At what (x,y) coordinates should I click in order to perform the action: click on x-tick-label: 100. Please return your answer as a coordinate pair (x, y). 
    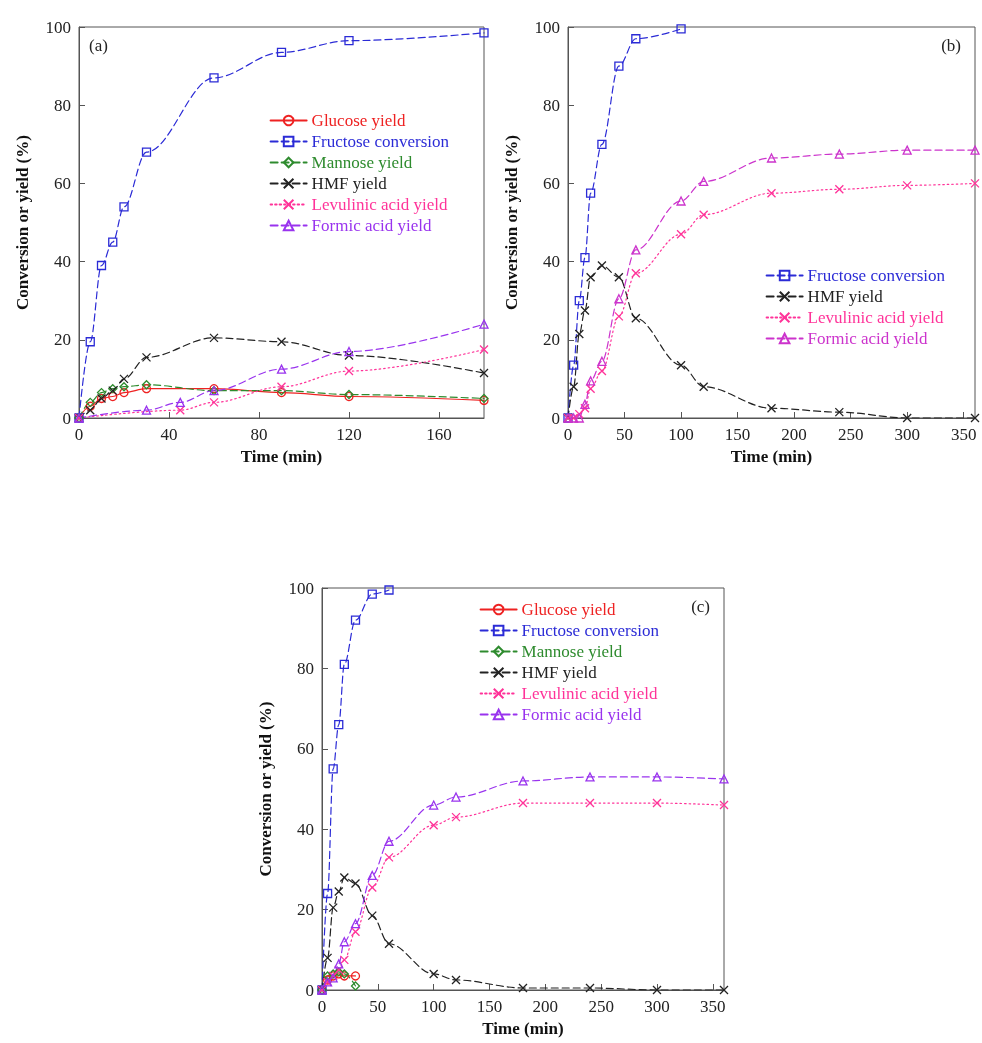
    Looking at the image, I should click on (433, 1006).